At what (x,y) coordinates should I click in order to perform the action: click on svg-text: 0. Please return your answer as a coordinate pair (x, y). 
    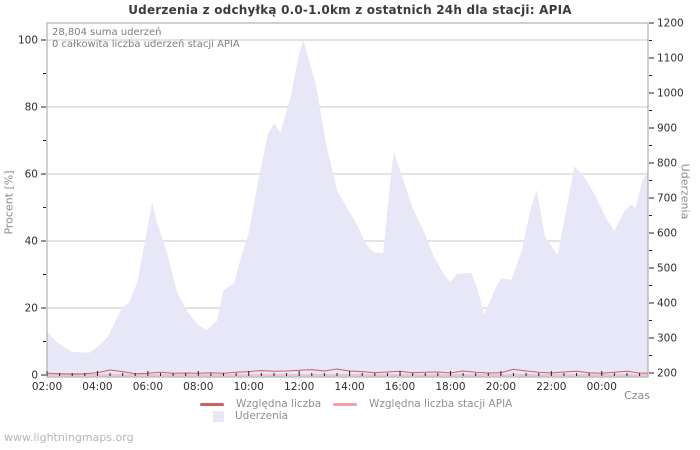
    Looking at the image, I should click on (34, 376).